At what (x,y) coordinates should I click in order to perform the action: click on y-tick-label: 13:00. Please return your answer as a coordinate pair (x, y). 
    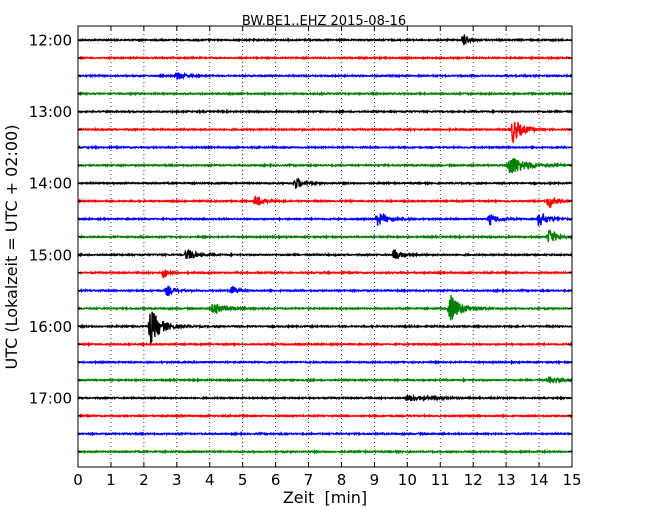
    Looking at the image, I should click on (50, 112).